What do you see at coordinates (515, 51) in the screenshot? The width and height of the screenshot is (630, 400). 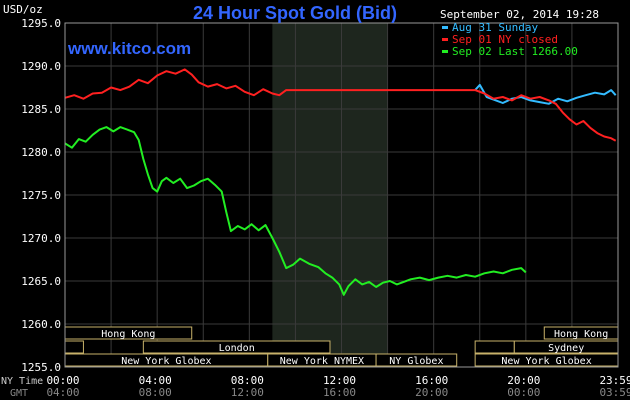 I see `legend-entry: Sep 02 Last 1266.00` at bounding box center [515, 51].